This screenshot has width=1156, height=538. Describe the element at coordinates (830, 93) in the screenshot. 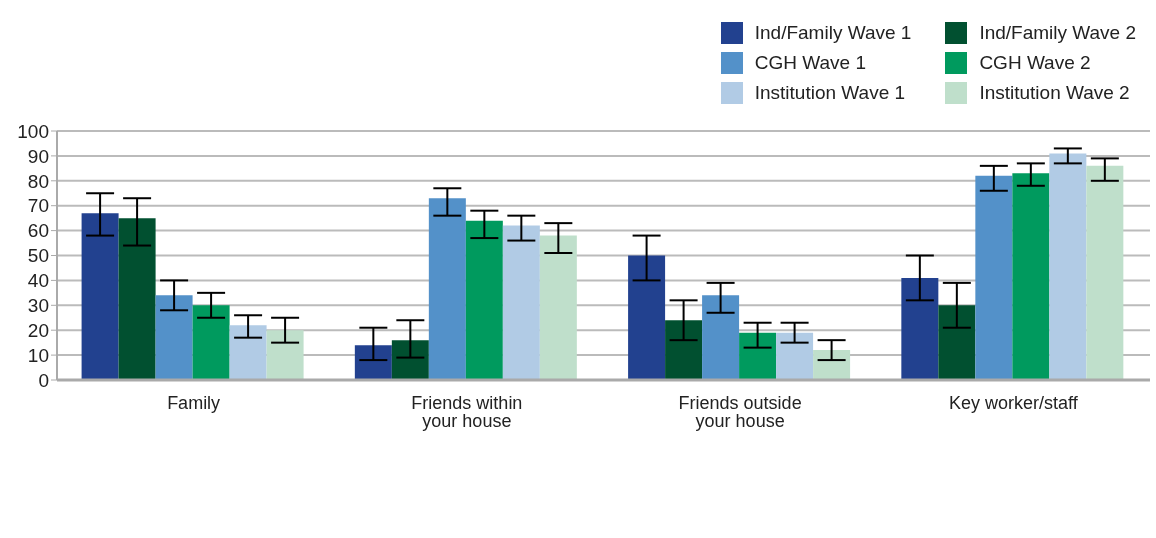

I see `legend-label: Institution Wave 1` at that location.